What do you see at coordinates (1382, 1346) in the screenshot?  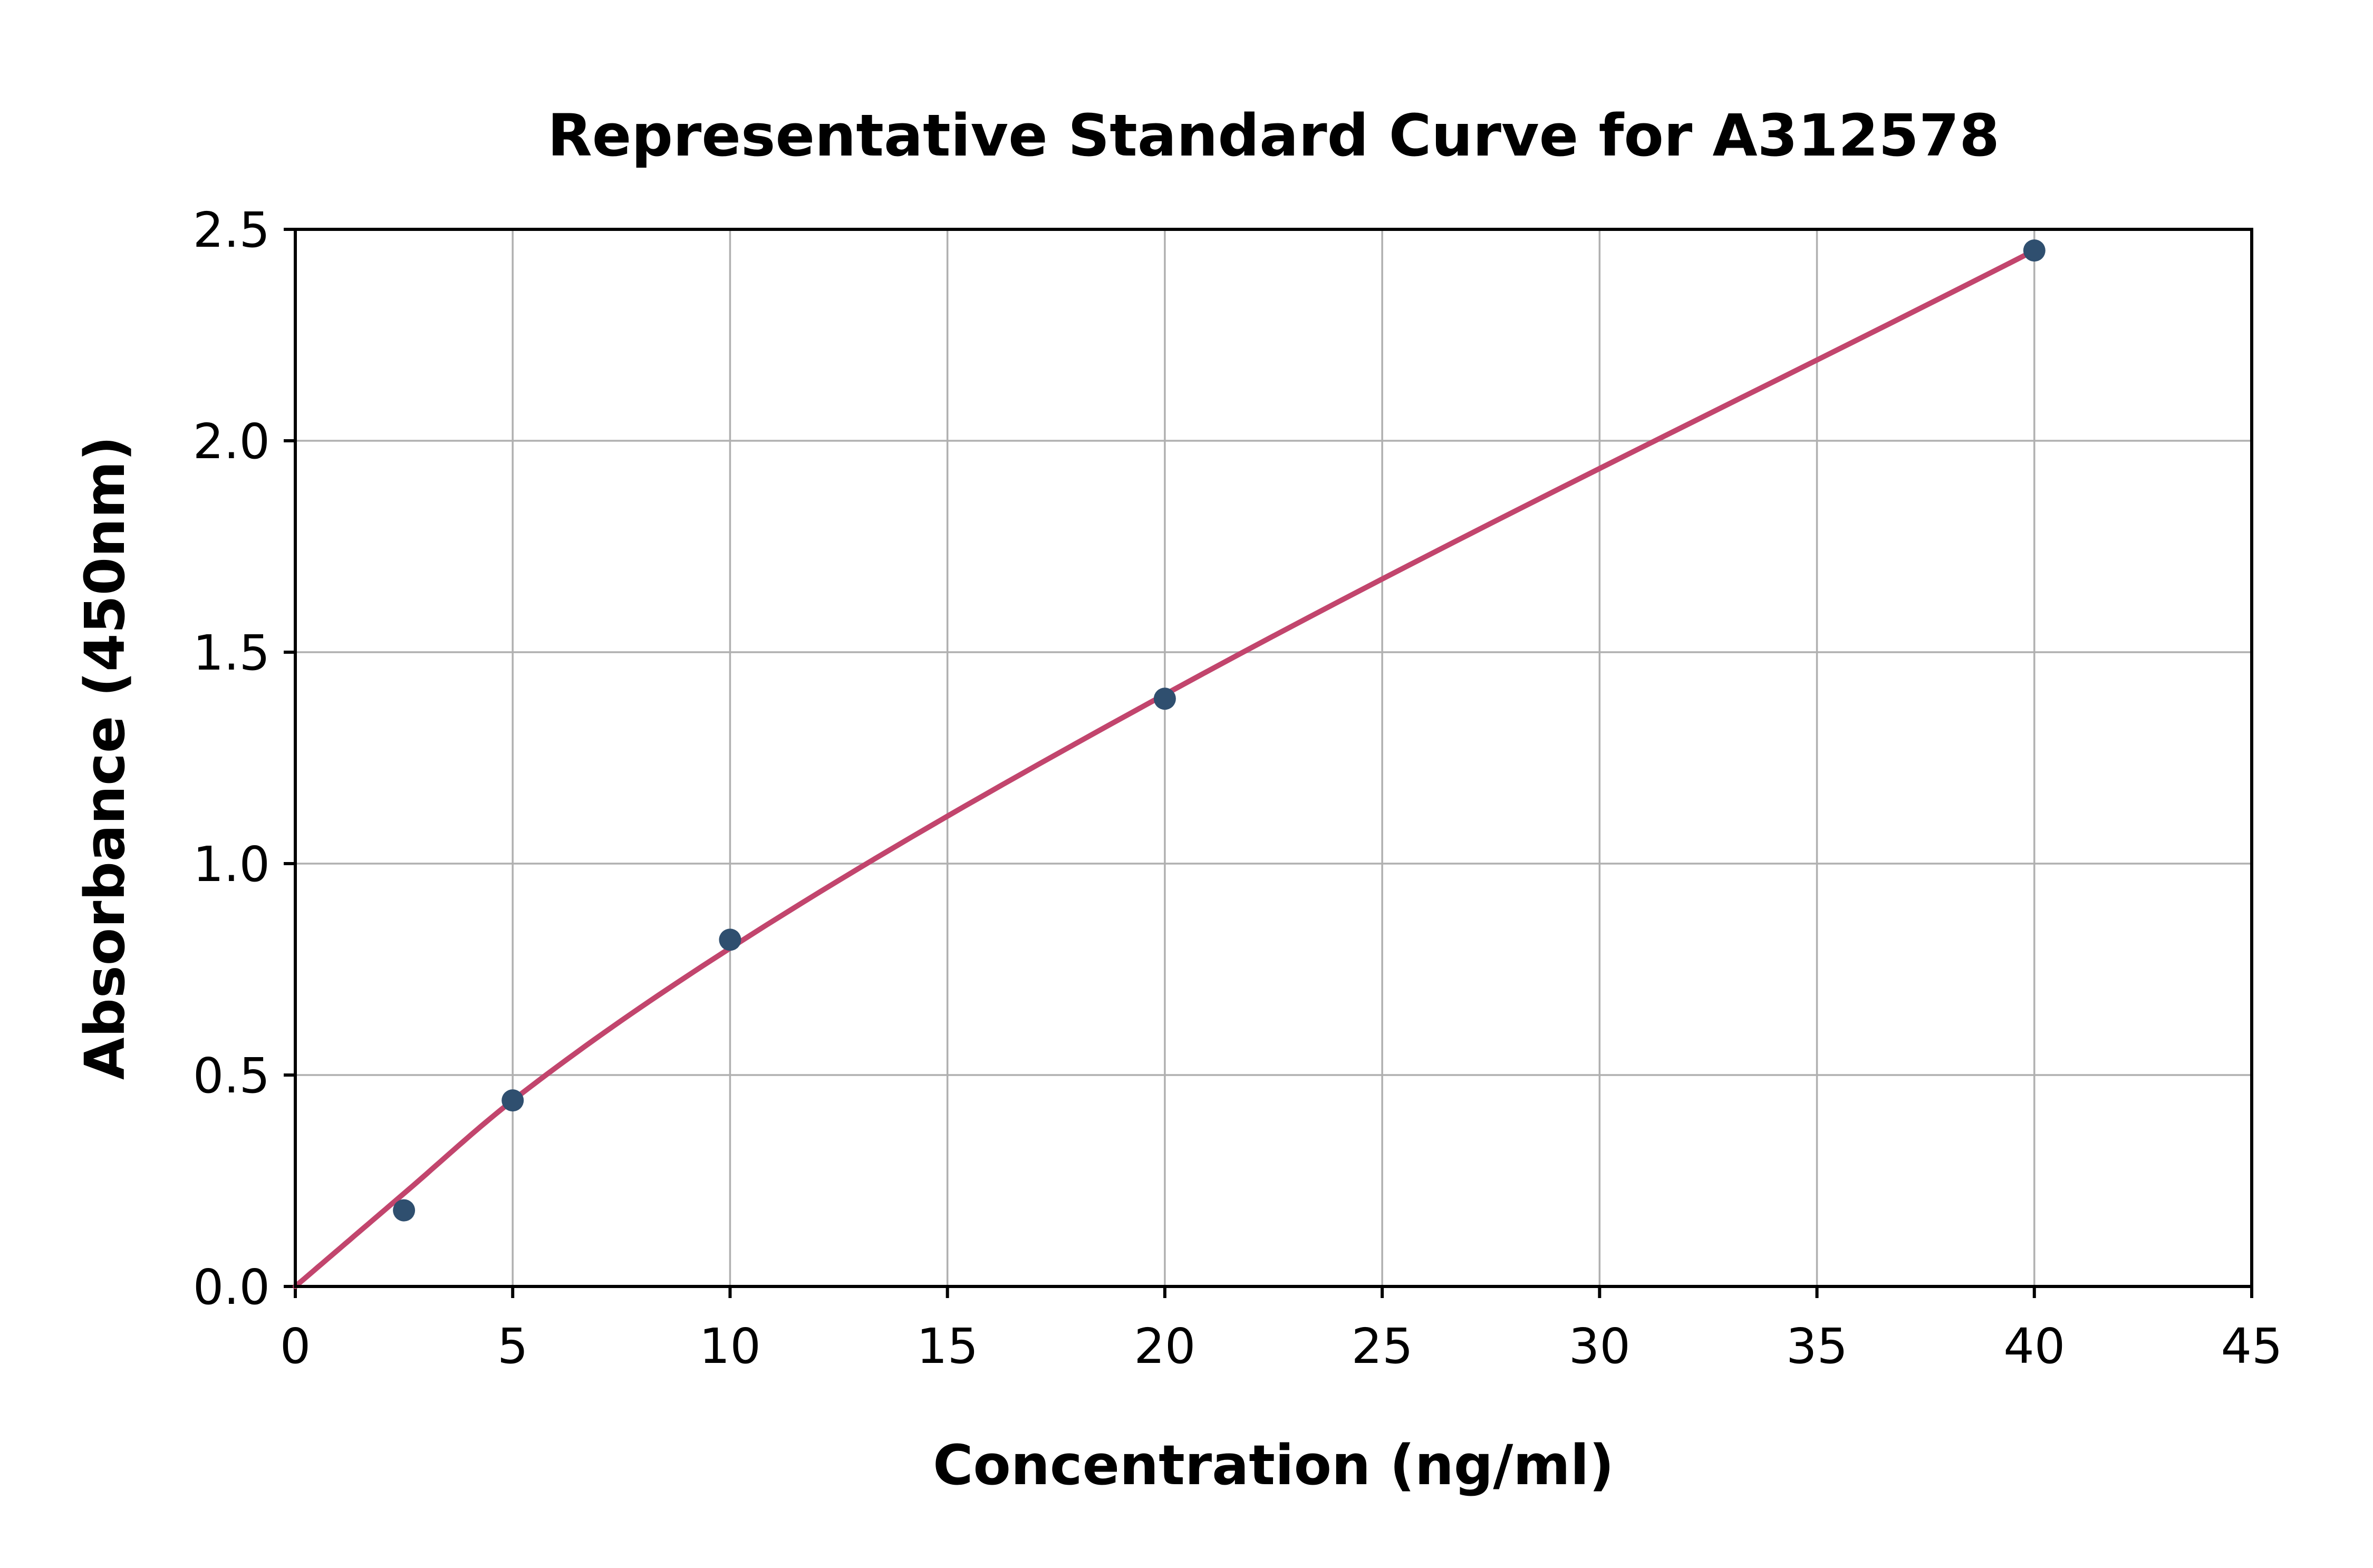 I see `x-tick-label: 25` at bounding box center [1382, 1346].